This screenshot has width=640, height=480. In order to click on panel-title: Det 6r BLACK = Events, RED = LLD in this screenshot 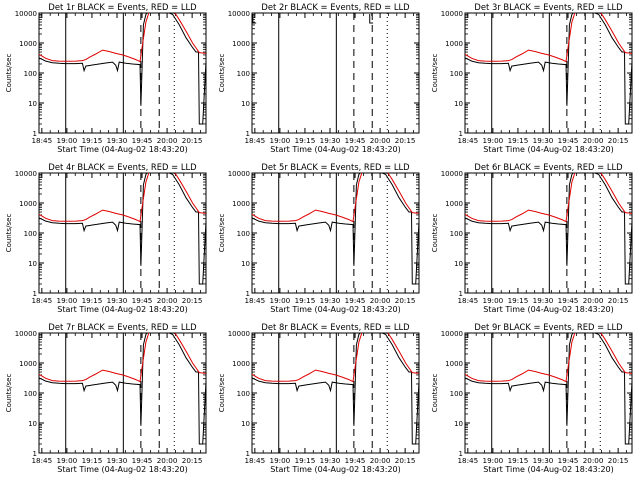, I will do `click(548, 167)`.